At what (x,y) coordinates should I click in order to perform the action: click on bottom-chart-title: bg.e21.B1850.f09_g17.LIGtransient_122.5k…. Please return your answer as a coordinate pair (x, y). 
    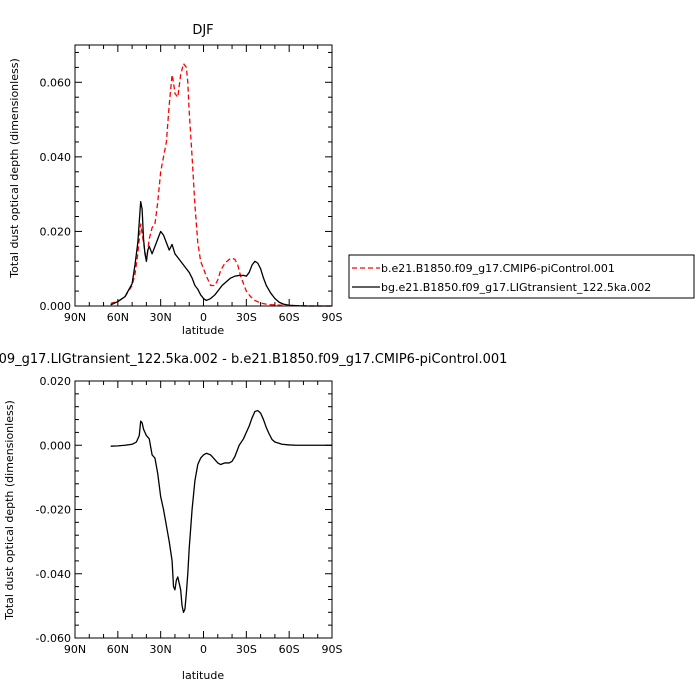
    Looking at the image, I should click on (253, 359).